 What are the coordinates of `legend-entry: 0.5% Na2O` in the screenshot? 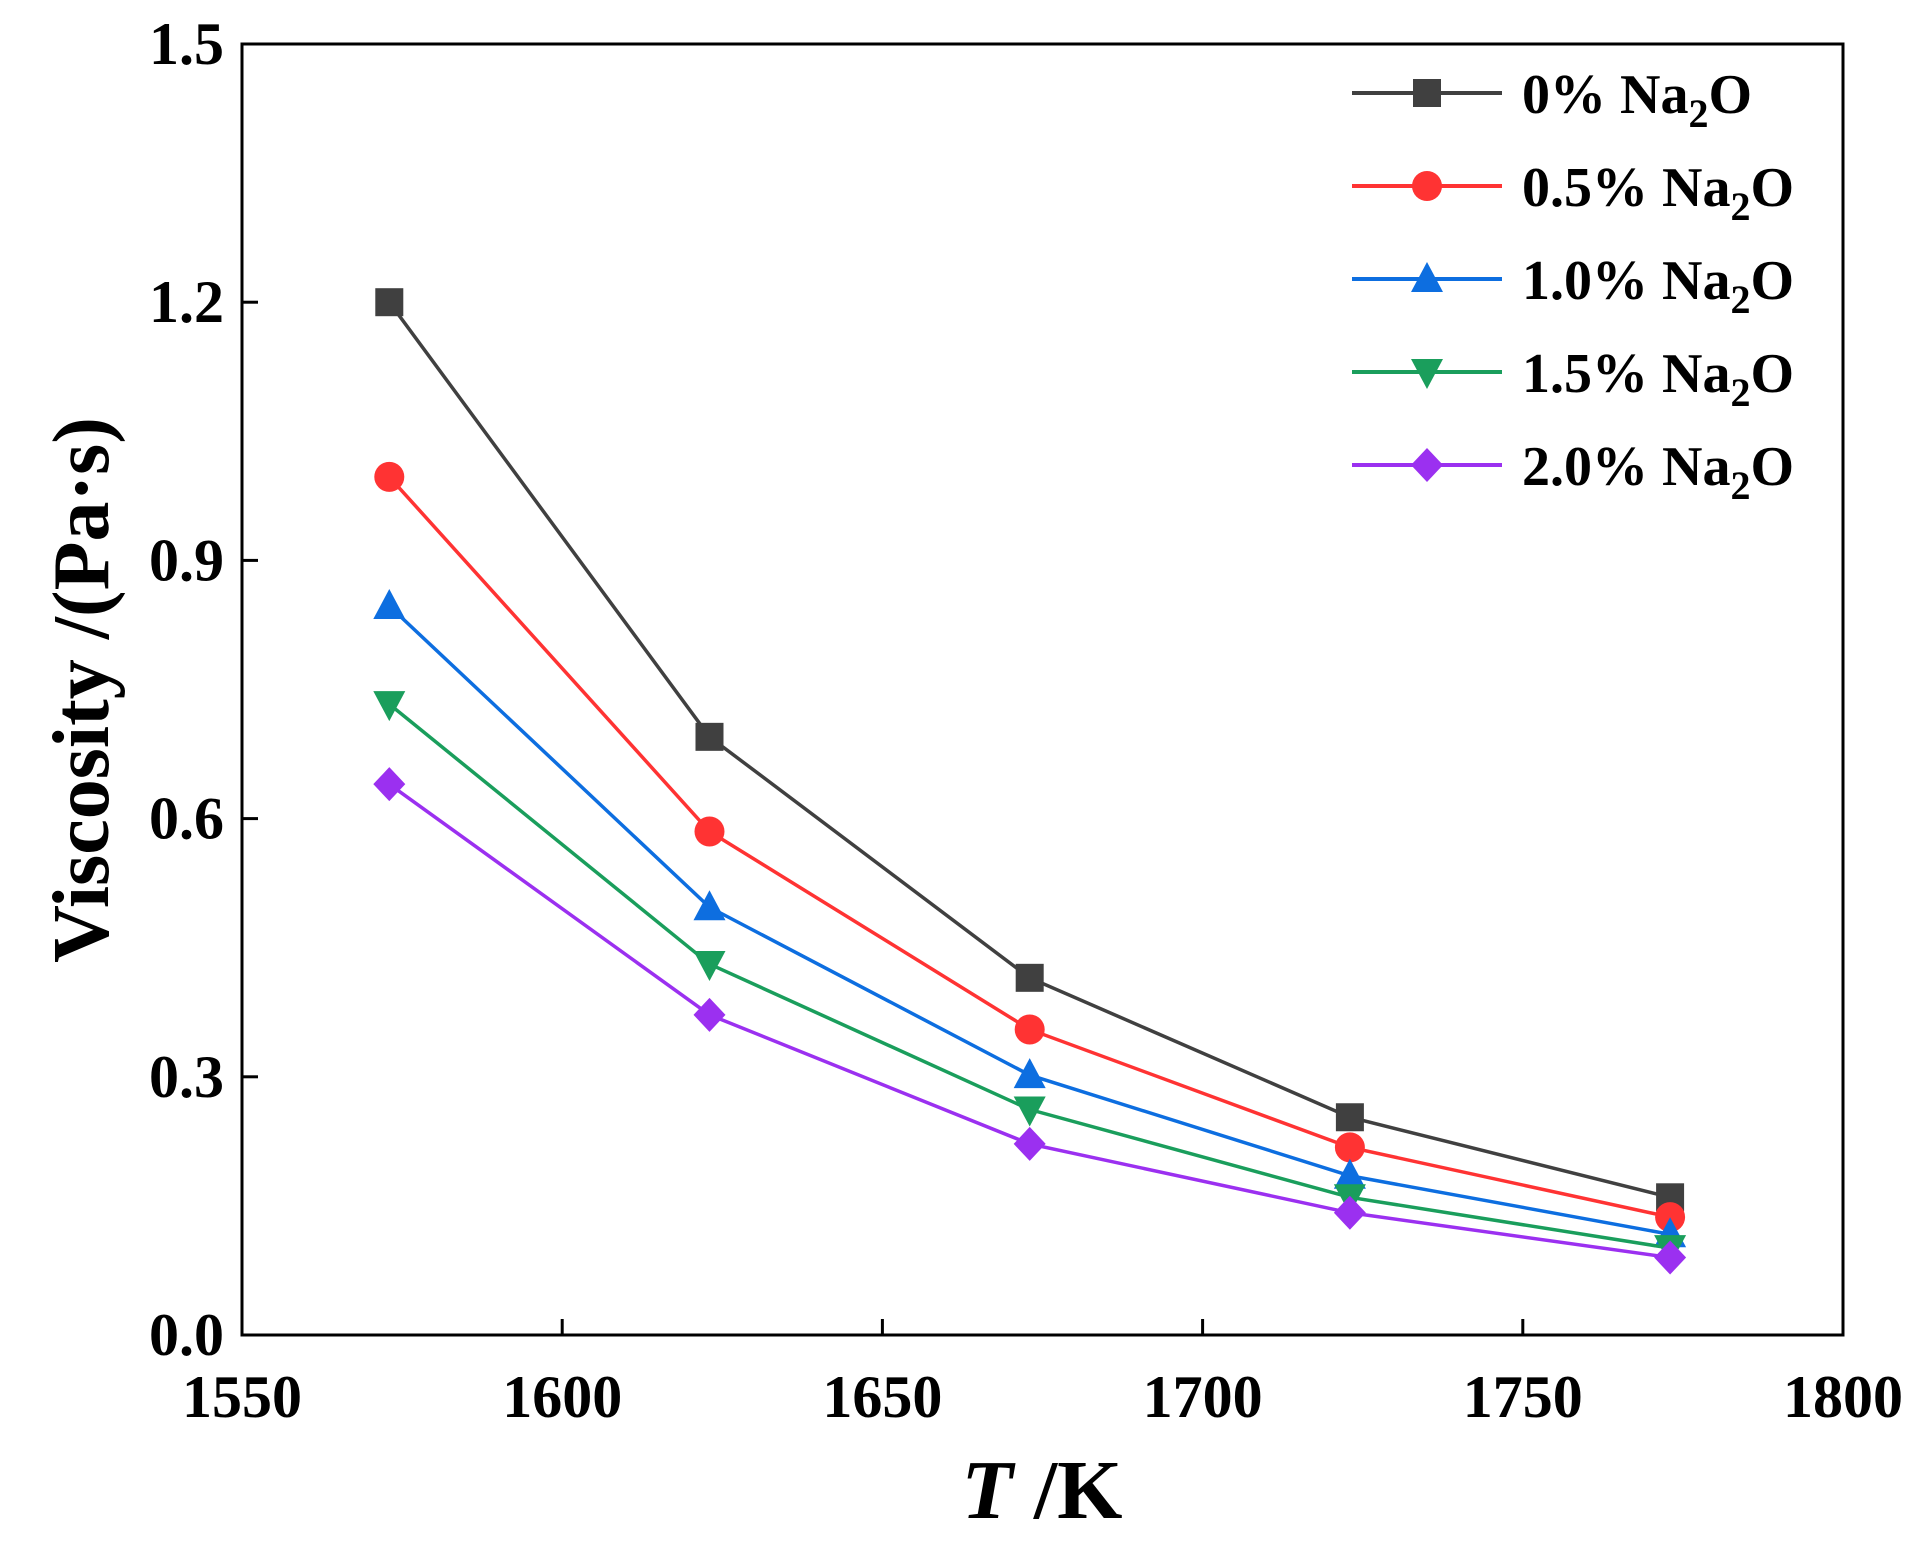 It's located at (1573, 193).